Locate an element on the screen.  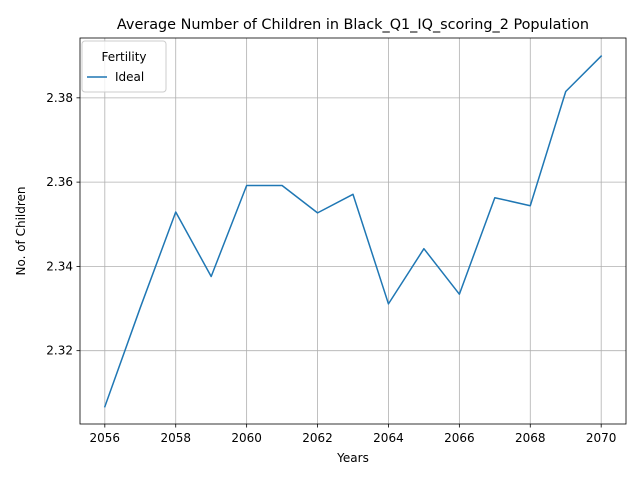
legend-title: Fertility is located at coordinates (123, 57).